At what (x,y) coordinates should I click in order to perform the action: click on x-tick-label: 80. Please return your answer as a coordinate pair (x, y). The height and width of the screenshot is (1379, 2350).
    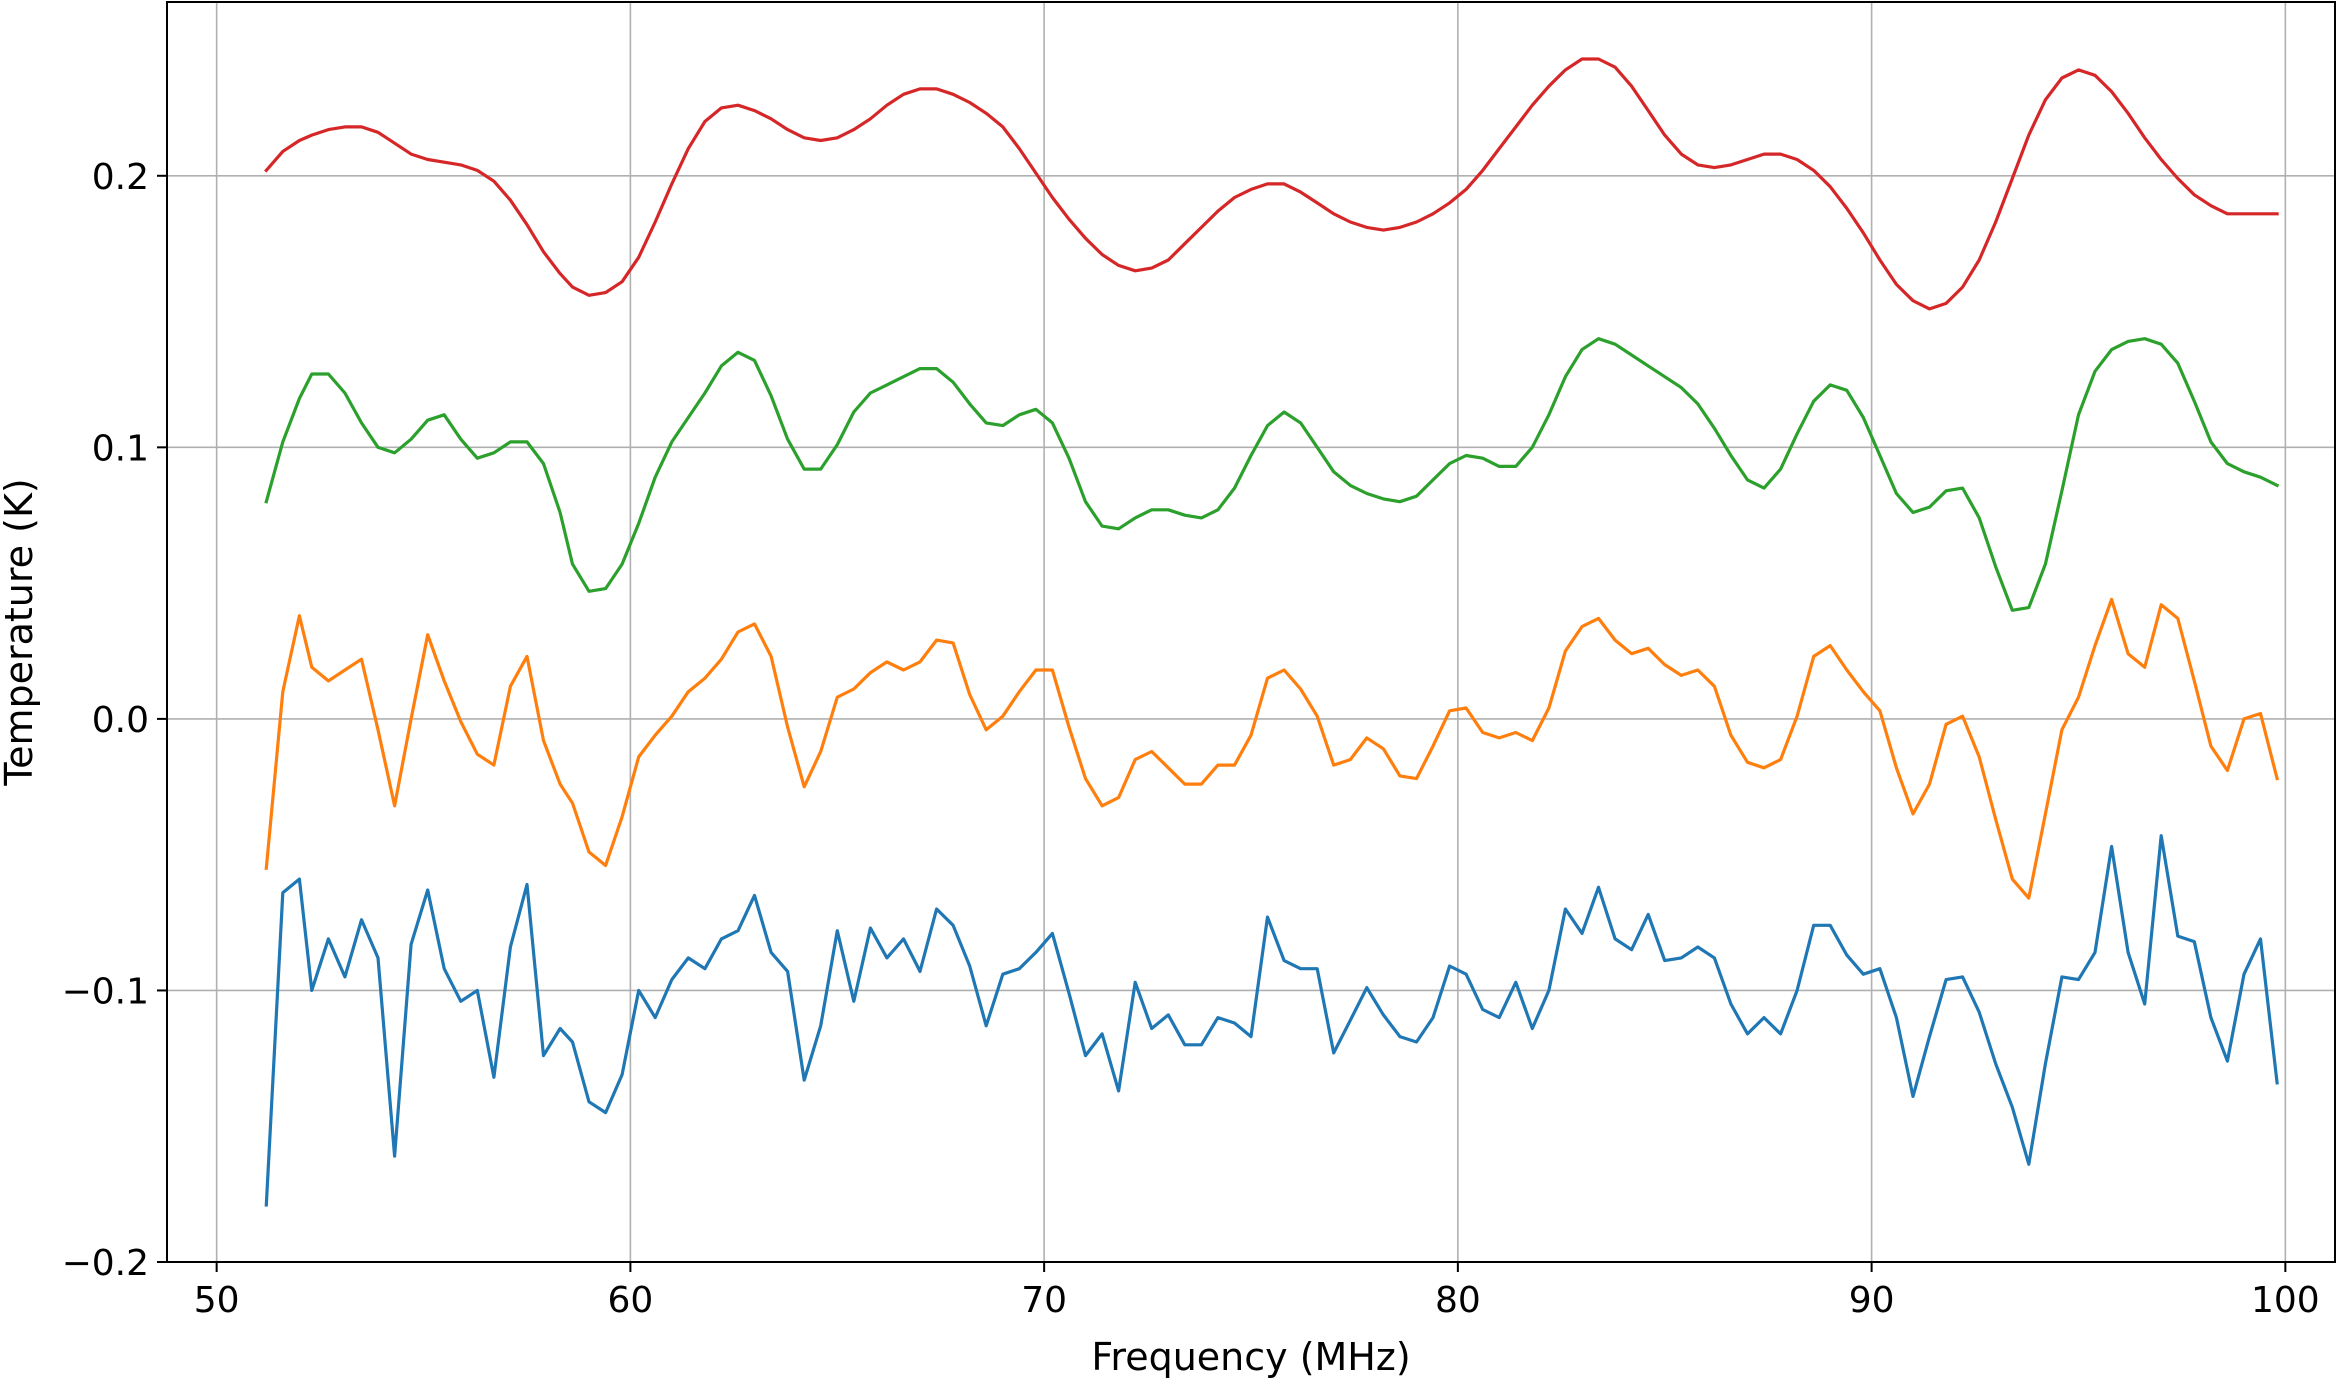
    Looking at the image, I should click on (1458, 1300).